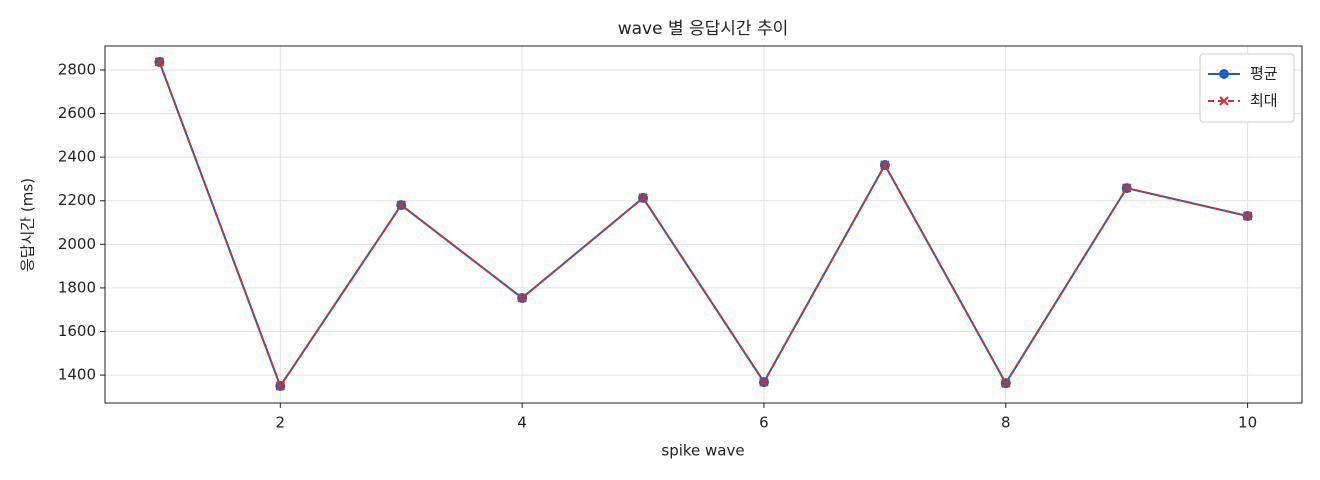  Describe the element at coordinates (703, 29) in the screenshot. I see `chart-title: wave 별 응답시간 추이` at that location.